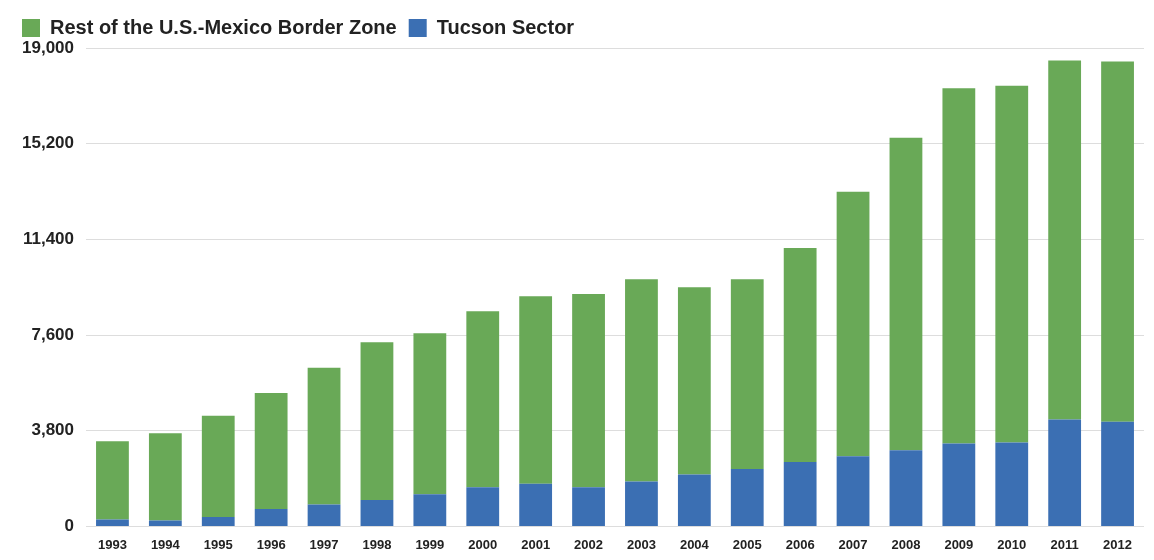 The image size is (1154, 560). I want to click on x-tick-label: 2011, so click(1064, 544).